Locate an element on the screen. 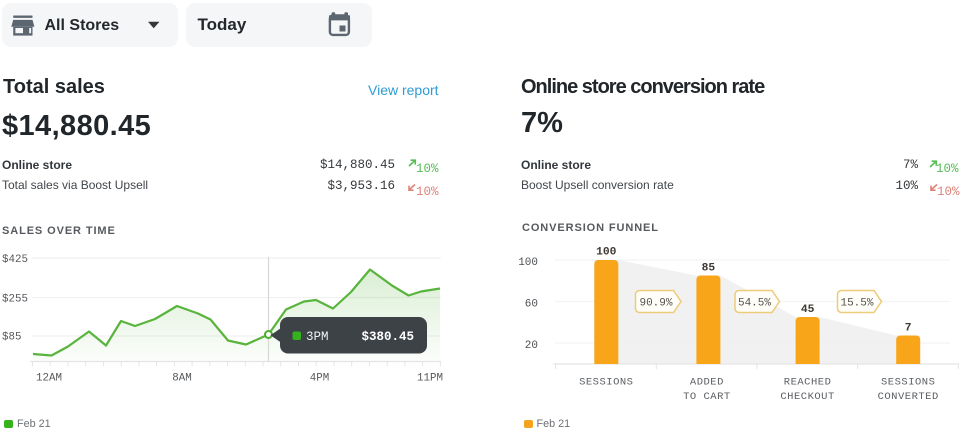 The image size is (960, 431). svg-text: 4PM is located at coordinates (319, 379).